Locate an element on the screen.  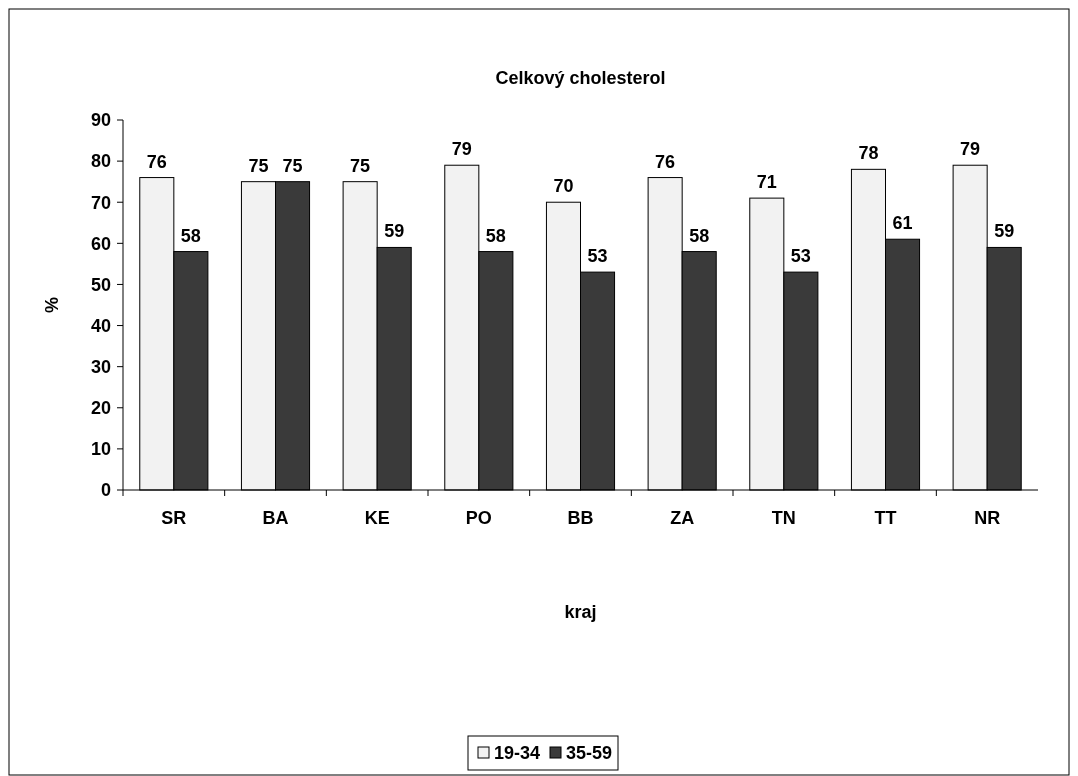
y-tick-label: 40 is located at coordinates (100, 325).